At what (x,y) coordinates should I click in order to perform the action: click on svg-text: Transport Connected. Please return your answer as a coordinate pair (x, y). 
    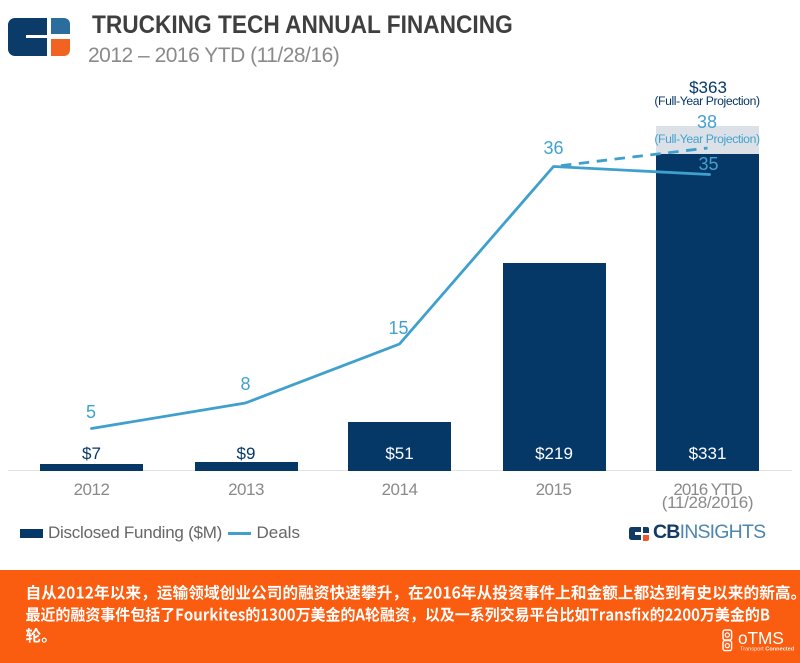
    Looking at the image, I should click on (767, 650).